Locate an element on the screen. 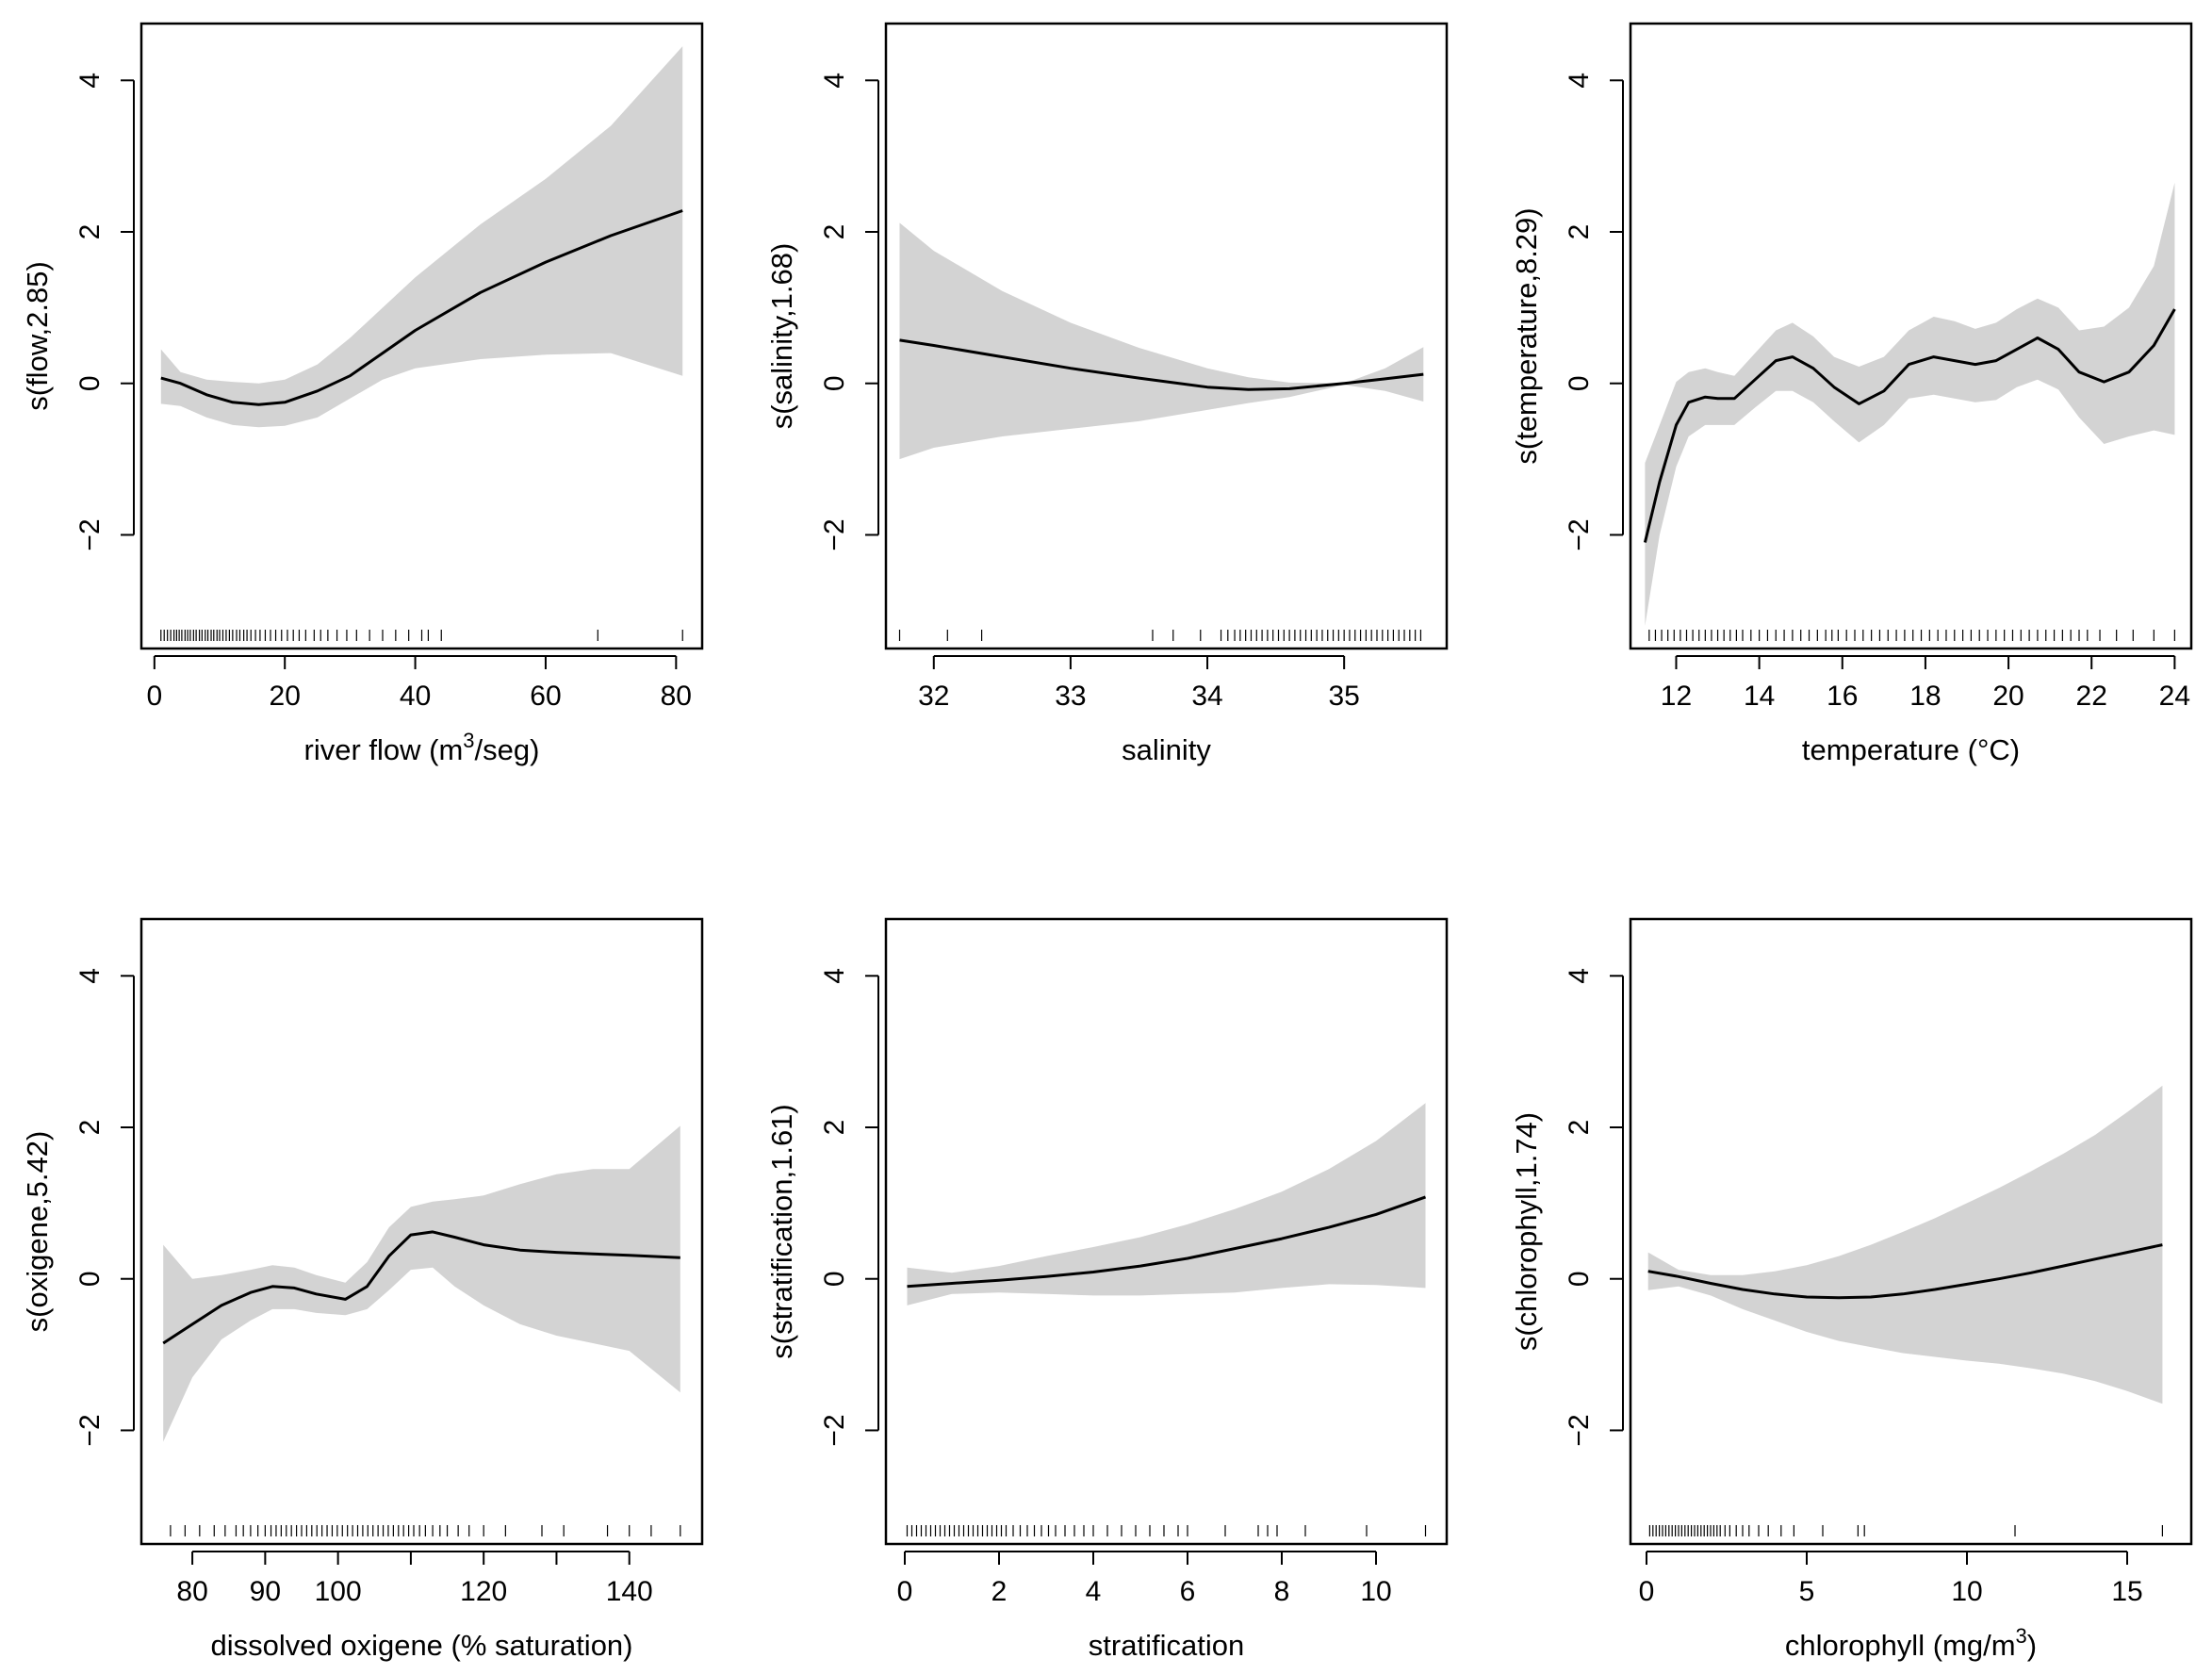 Image resolution: width=2212 pixels, height=1675 pixels. x-axis-label: salinity is located at coordinates (1166, 749).